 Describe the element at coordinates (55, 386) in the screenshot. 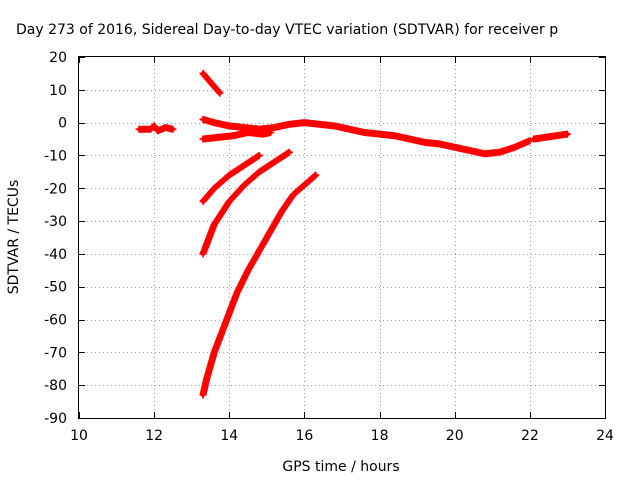

I see `y-tick-label: -80` at that location.